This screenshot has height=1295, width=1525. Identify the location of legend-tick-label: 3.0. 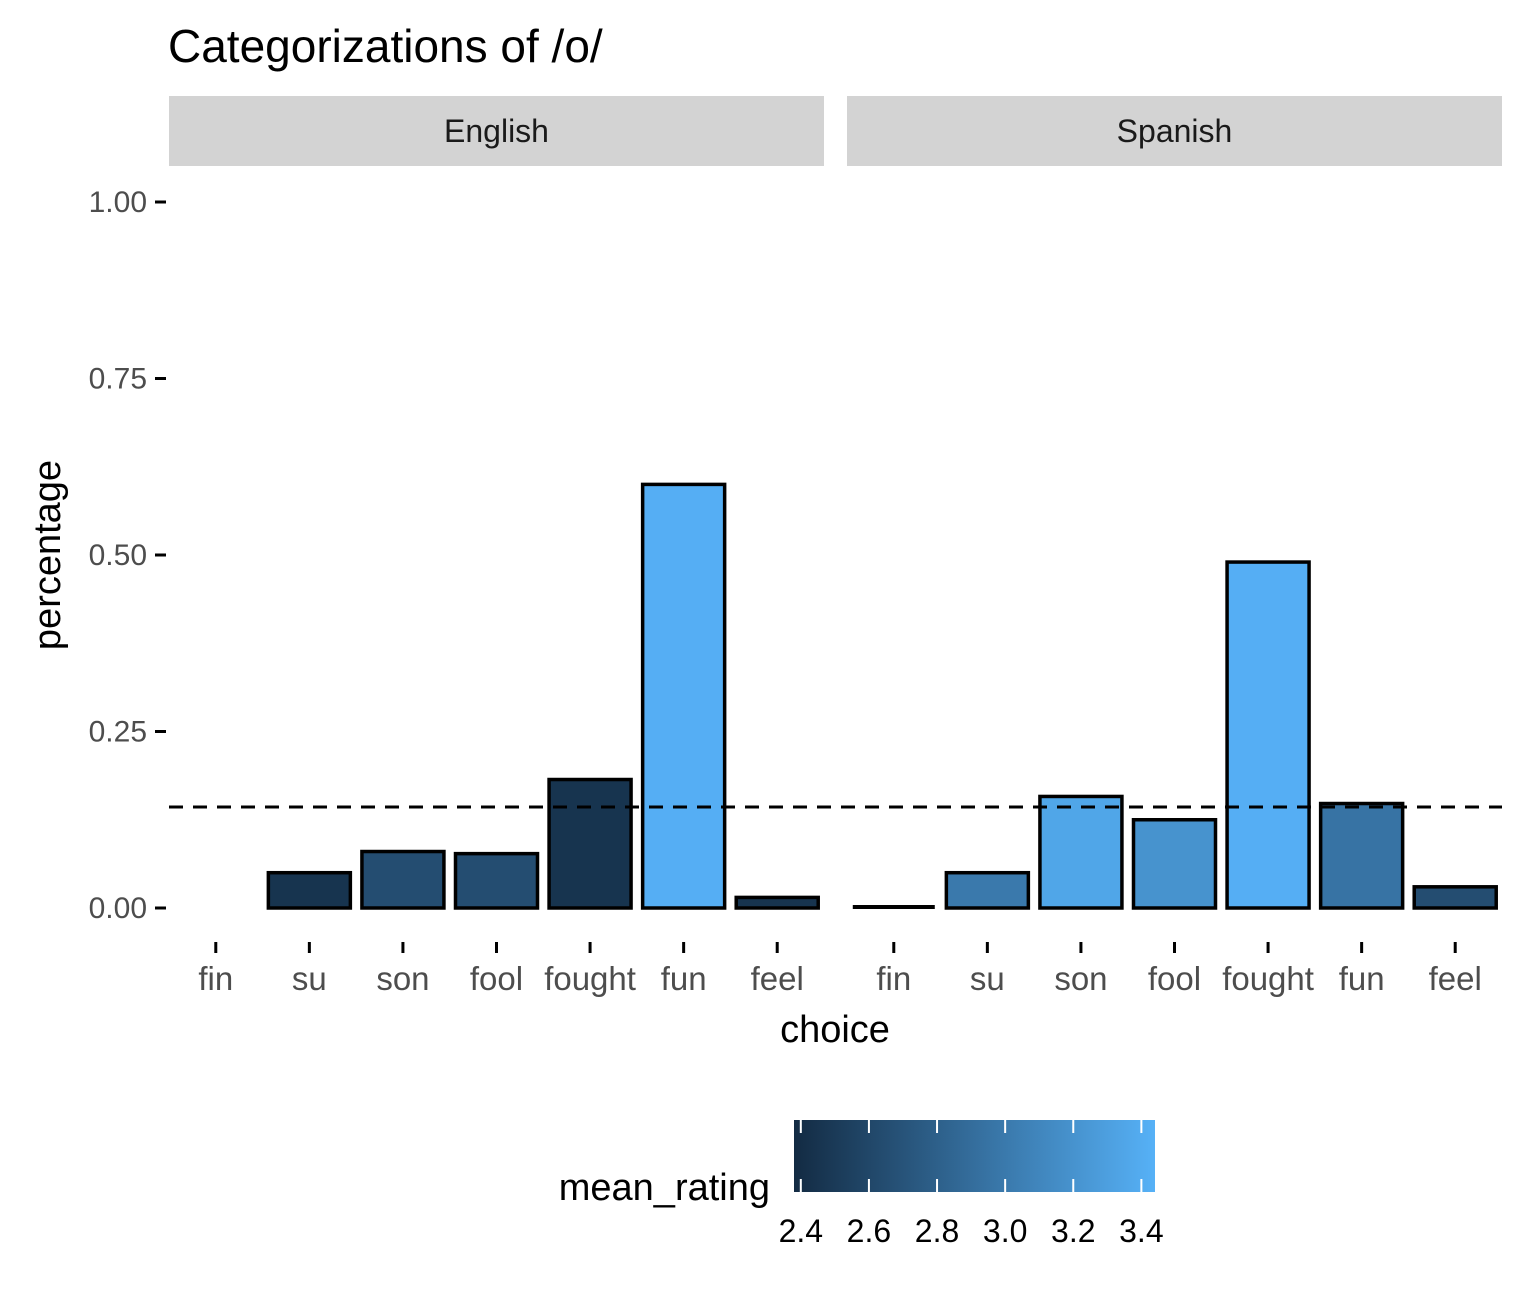
(1005, 1231).